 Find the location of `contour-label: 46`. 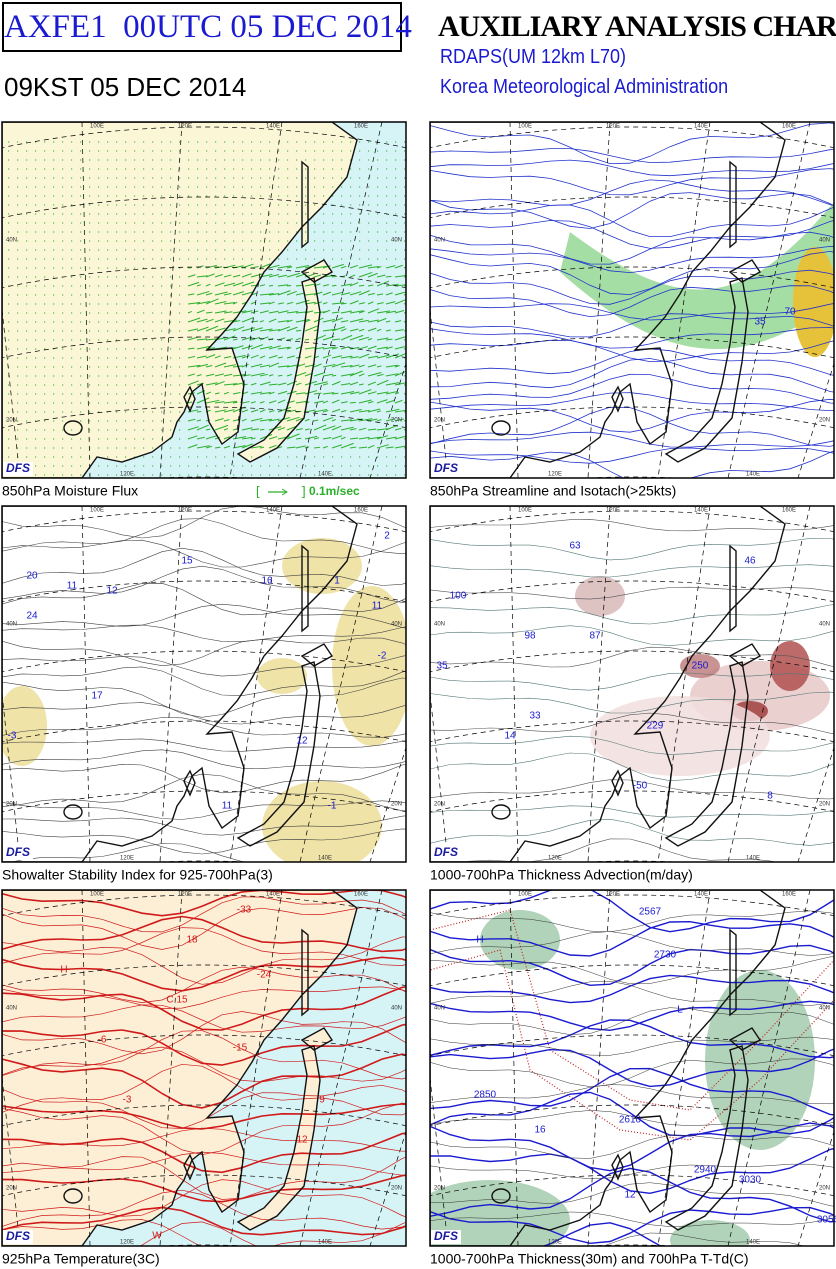

contour-label: 46 is located at coordinates (750, 561).